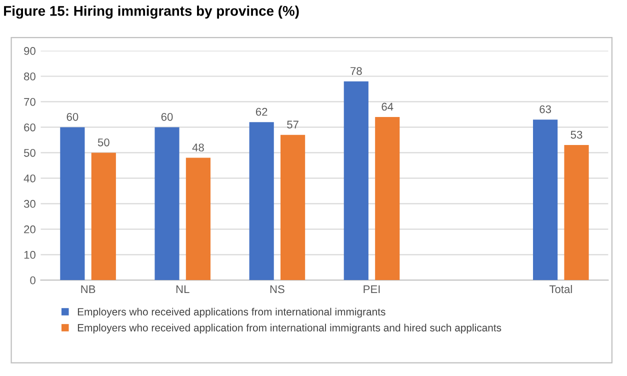 This screenshot has height=376, width=627. What do you see at coordinates (30, 229) in the screenshot?
I see `y-tick-label: 20` at bounding box center [30, 229].